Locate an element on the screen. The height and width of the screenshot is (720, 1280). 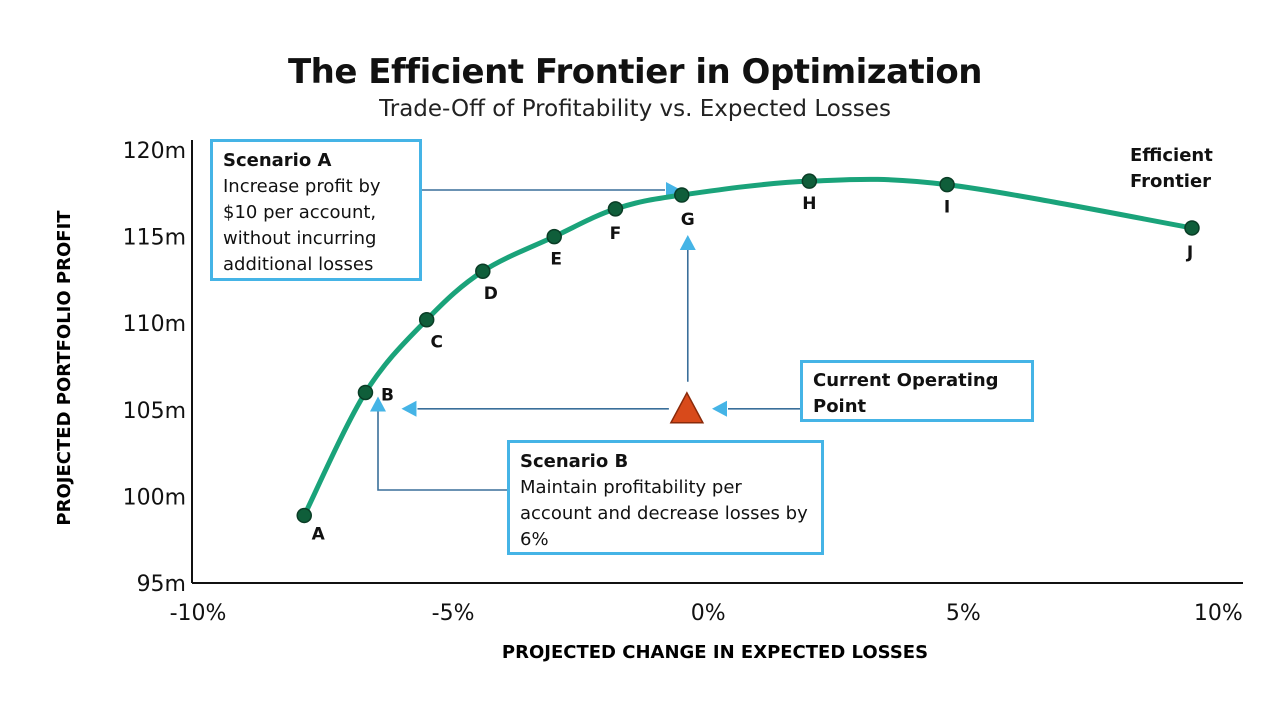
frontier-point-d is located at coordinates (483, 271).